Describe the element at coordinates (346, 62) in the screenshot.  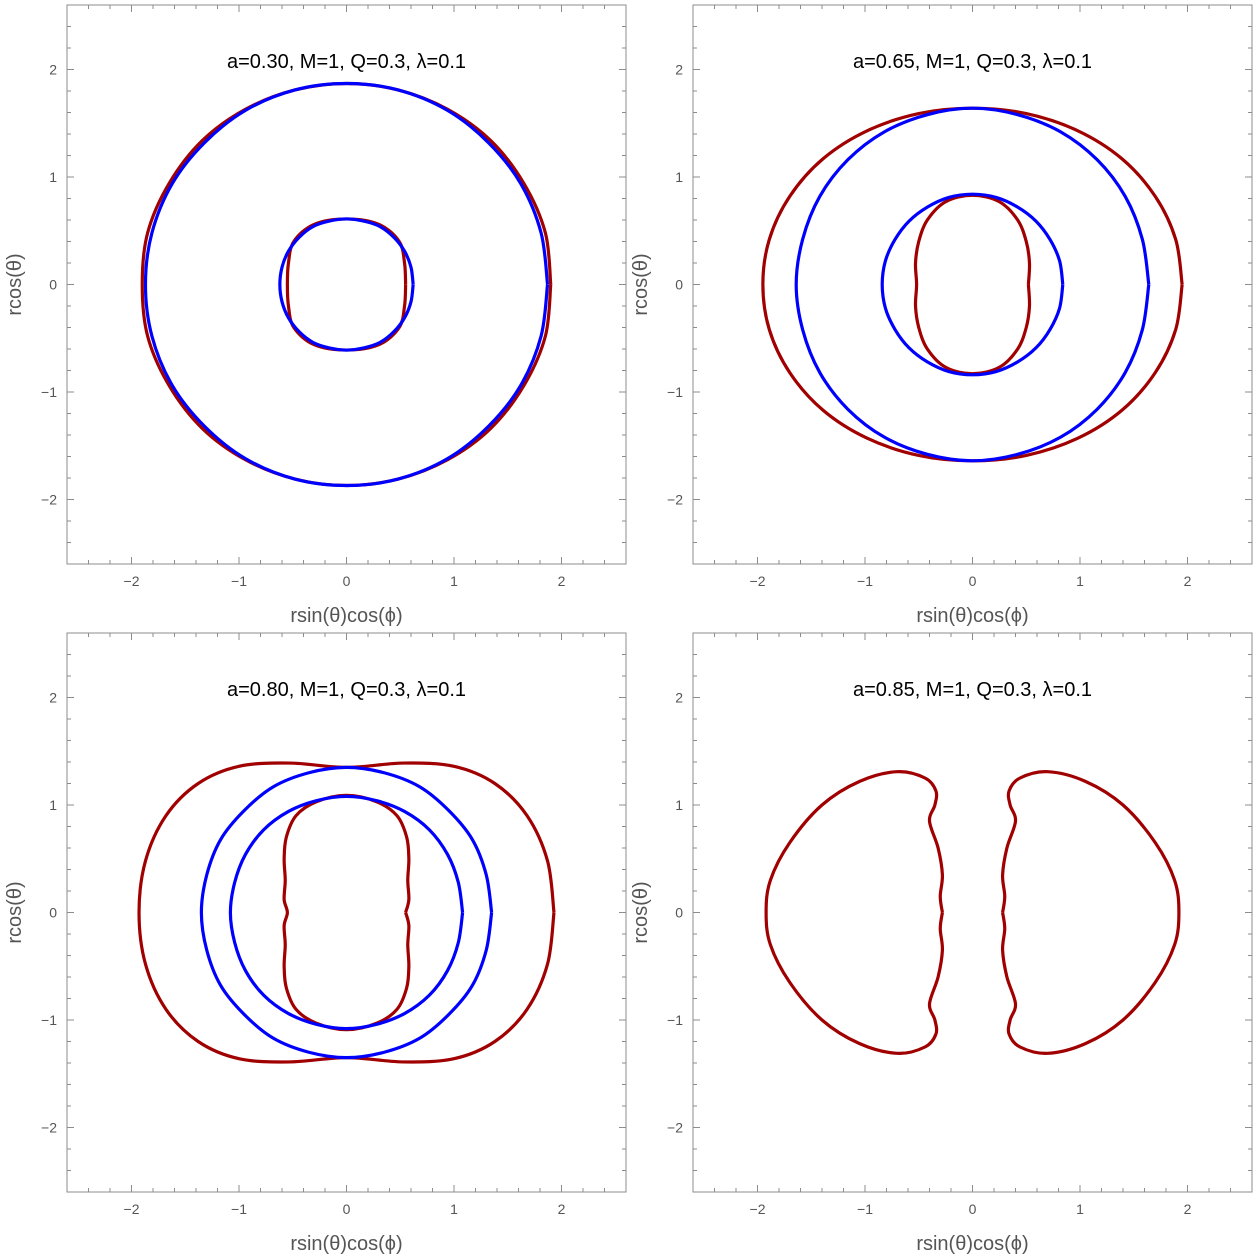
I see `panel-title: a=0.30, M=1, Q=0.3, λ=0.1` at that location.